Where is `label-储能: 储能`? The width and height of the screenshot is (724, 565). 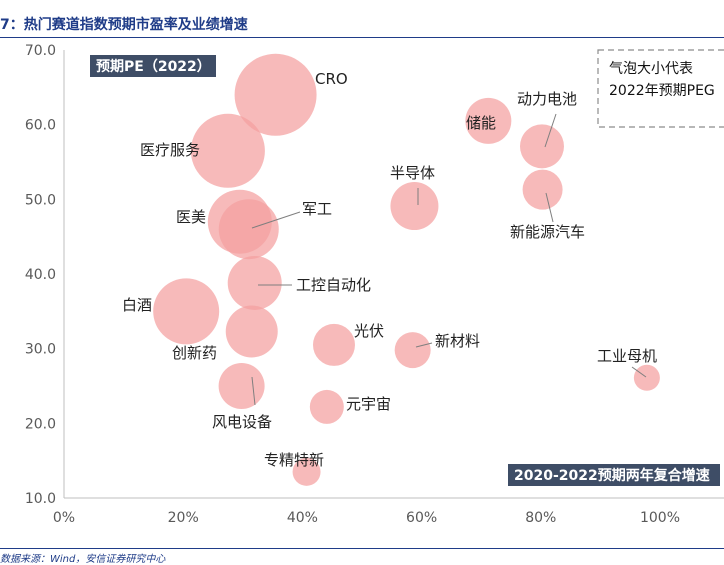
label-储能: 储能 is located at coordinates (481, 123).